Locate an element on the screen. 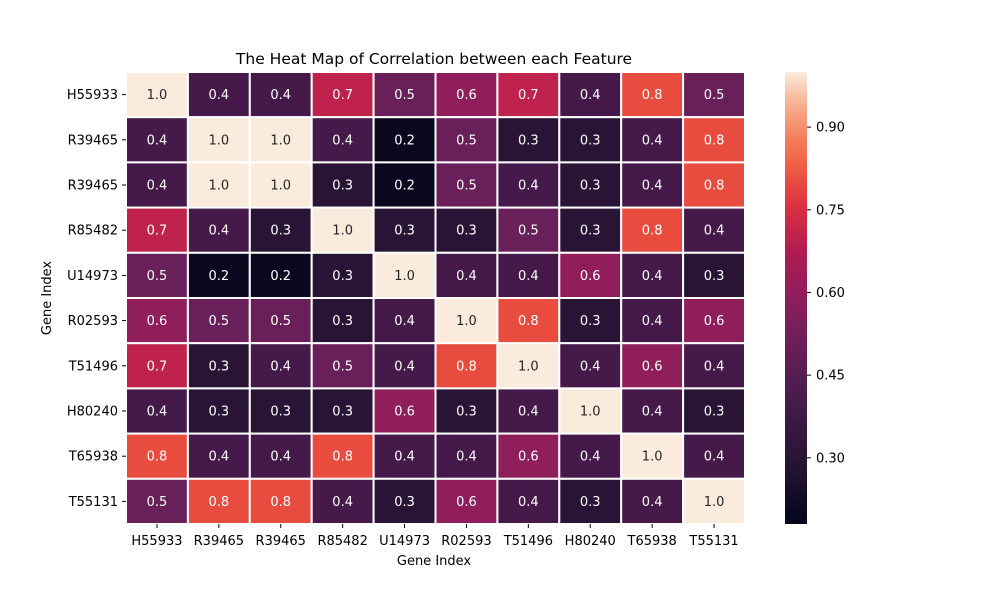 The image size is (1000, 604). x-tick-label: H80240 is located at coordinates (590, 541).